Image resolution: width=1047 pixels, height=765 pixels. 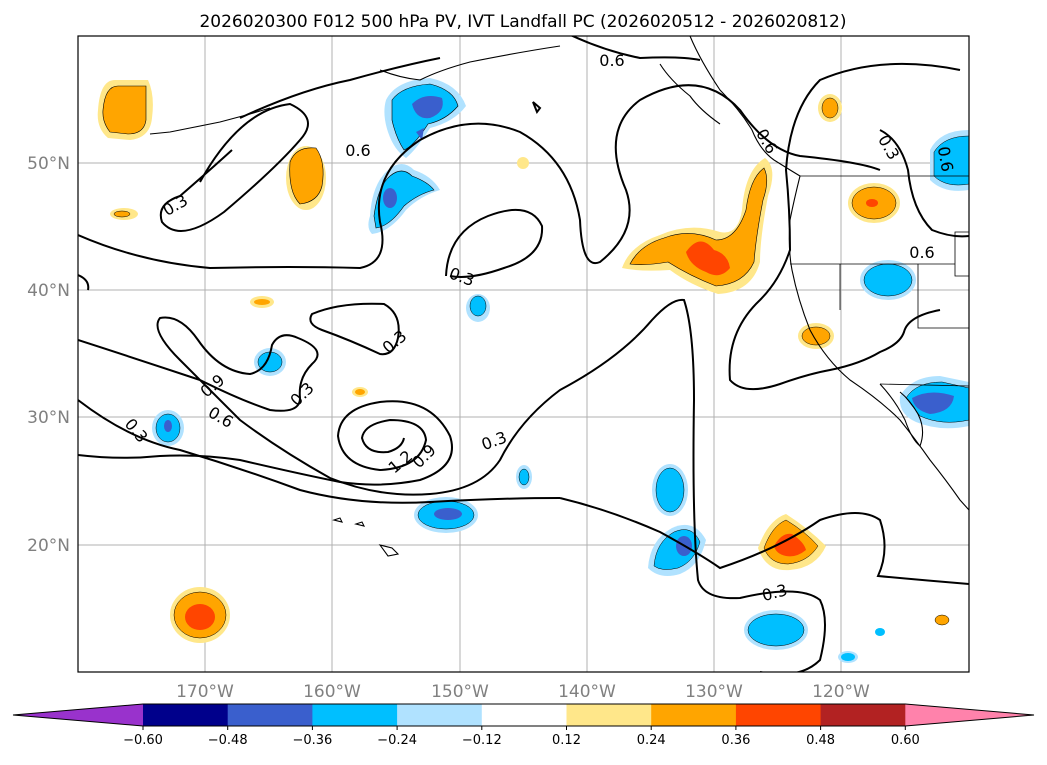 What do you see at coordinates (228, 740) in the screenshot?
I see `colorbar-tick-label: −0.48` at bounding box center [228, 740].